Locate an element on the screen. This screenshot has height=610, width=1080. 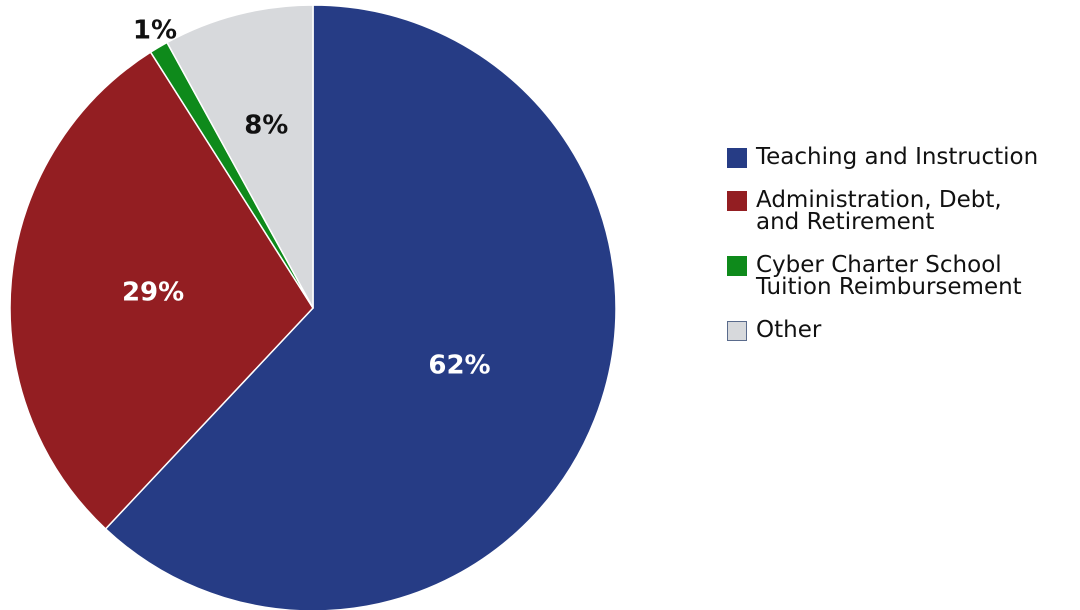
pie-label-administration: 29% is located at coordinates (153, 292).